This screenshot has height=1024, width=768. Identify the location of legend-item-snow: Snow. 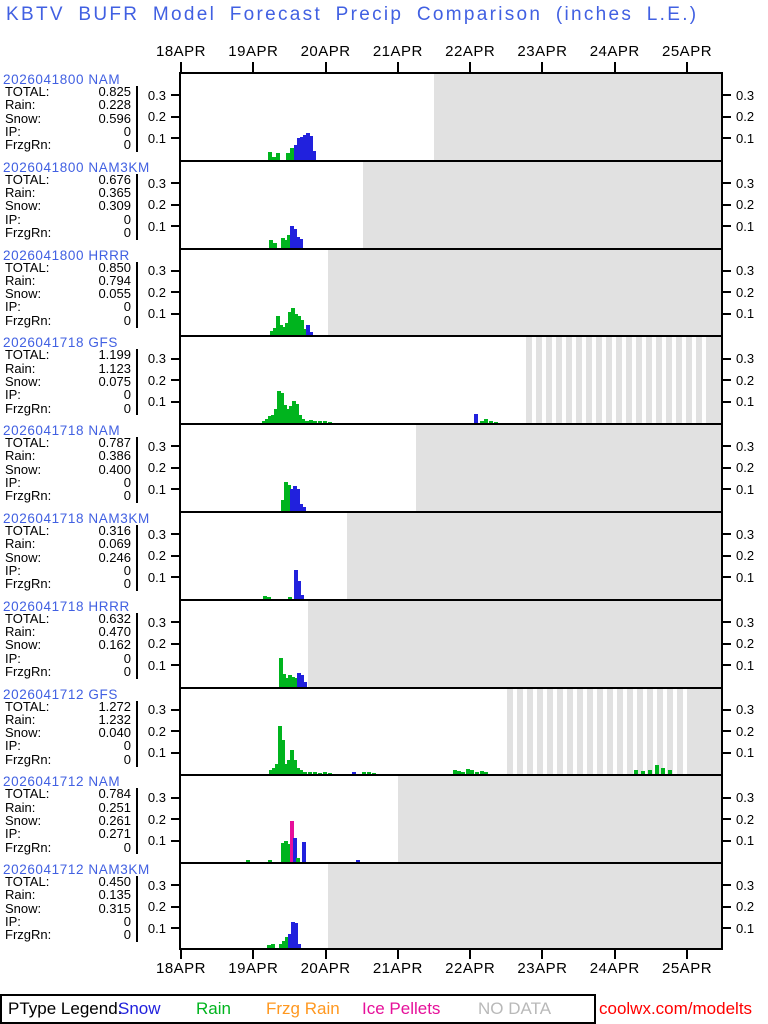
(139, 1008).